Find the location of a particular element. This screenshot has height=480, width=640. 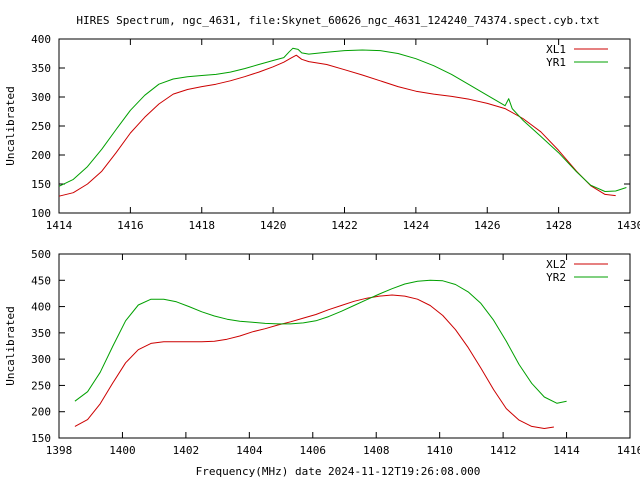

legend-label: YR2 is located at coordinates (556, 277).